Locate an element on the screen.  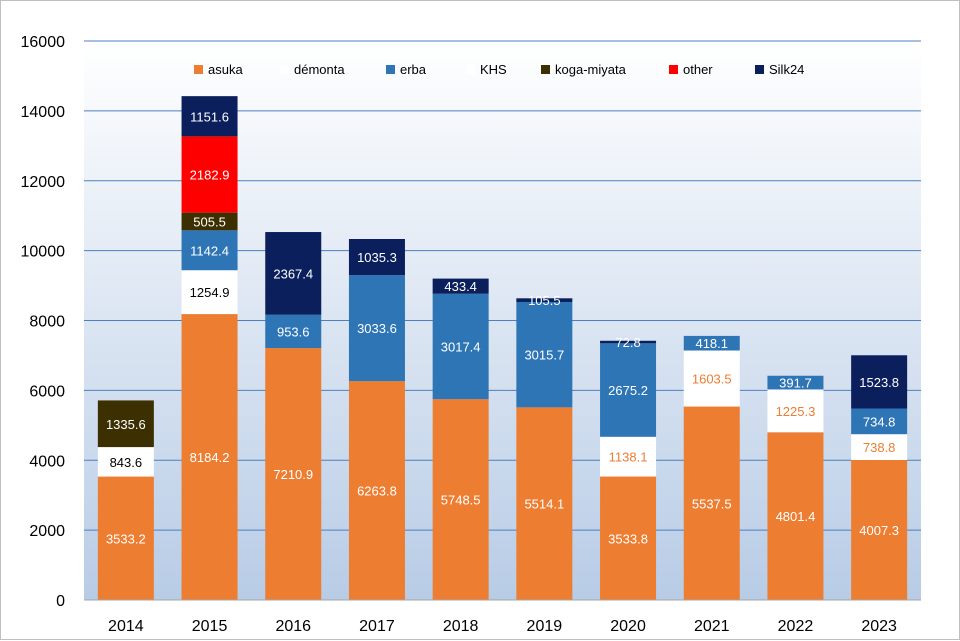
bar-silk24-2018 is located at coordinates (460, 286).